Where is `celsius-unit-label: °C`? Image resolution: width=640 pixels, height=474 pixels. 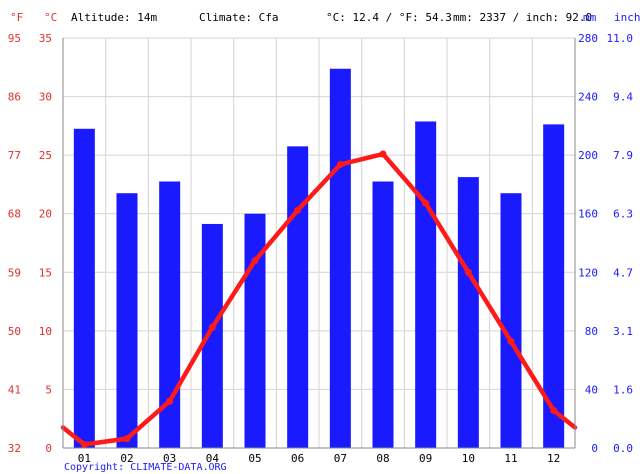
celsius-unit-label: °C is located at coordinates (51, 17).